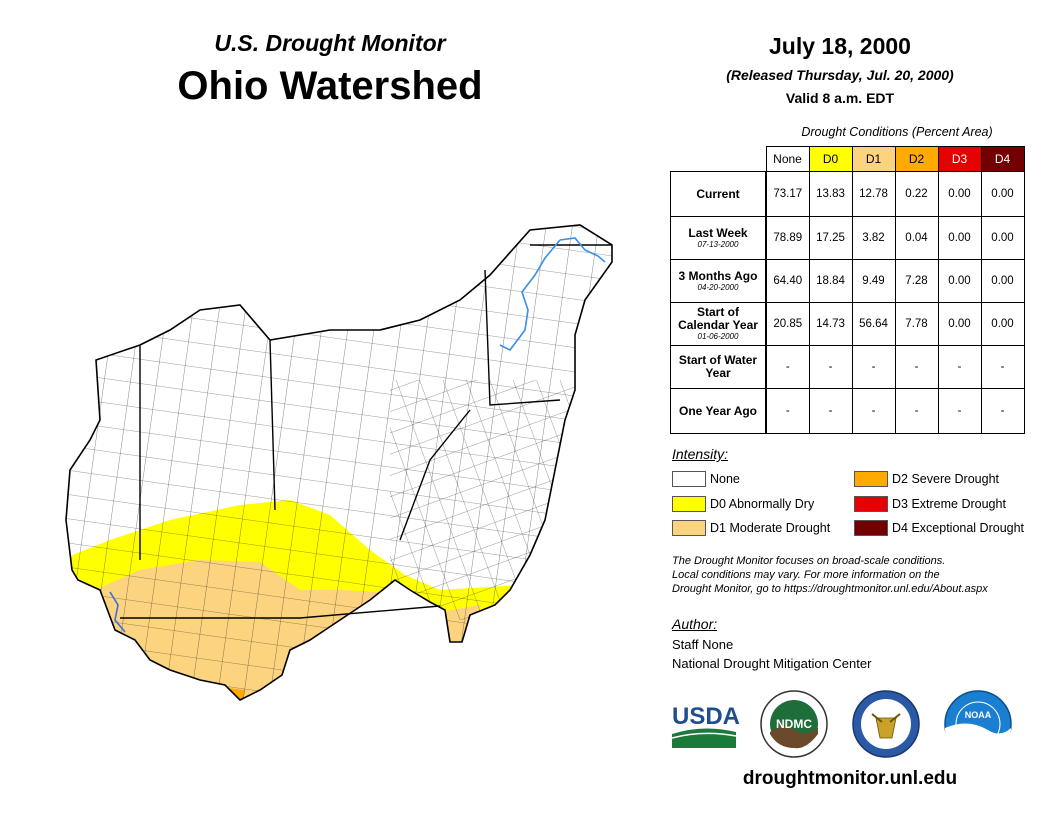  I want to click on table-row: One Year Ago - - - - - -, so click(847, 411).